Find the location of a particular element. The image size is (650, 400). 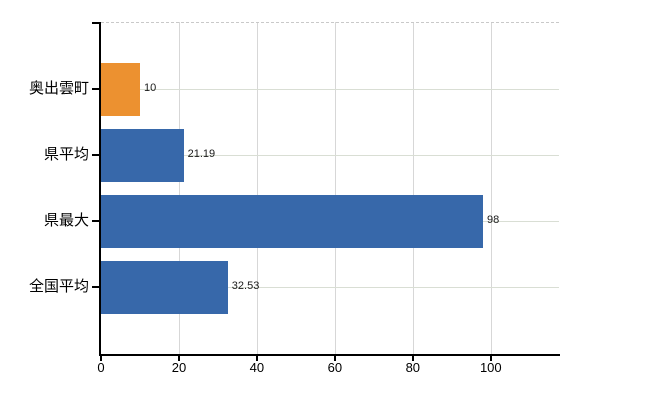

bar-value-label: 98 is located at coordinates (493, 220).